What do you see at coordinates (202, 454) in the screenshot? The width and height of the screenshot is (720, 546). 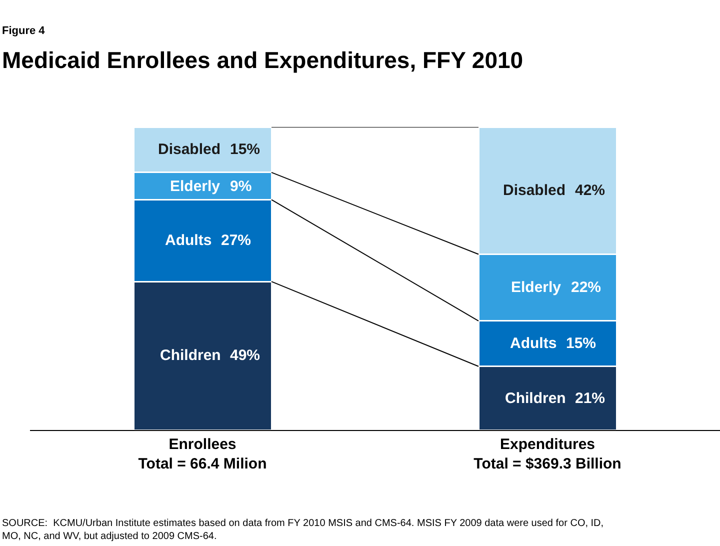 I see `x-tick-label: Enrollees Total = 66.4 Milion` at bounding box center [202, 454].